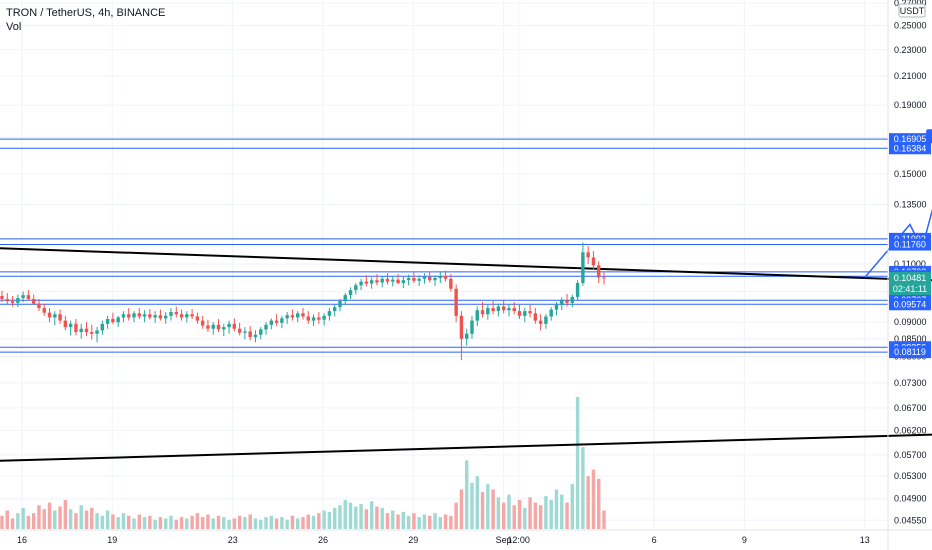  What do you see at coordinates (86, 13) in the screenshot?
I see `symbol-title: TRON / TetherUS, 4h, BINANCE` at bounding box center [86, 13].